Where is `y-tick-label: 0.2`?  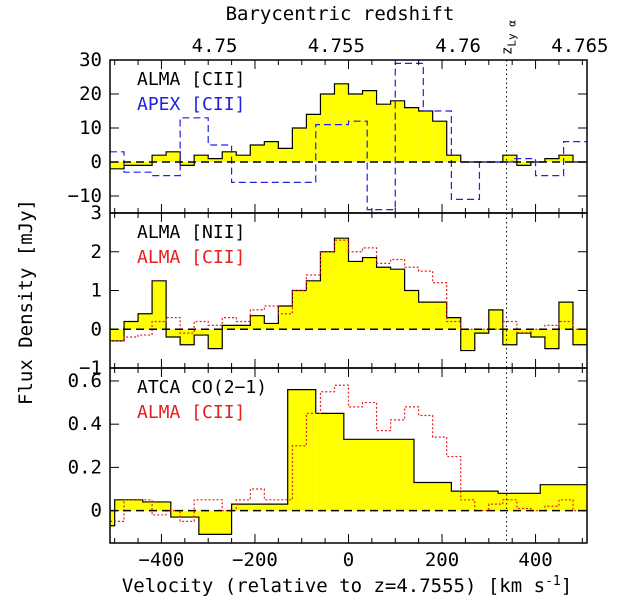
y-tick-label: 0.2 is located at coordinates (85, 467).